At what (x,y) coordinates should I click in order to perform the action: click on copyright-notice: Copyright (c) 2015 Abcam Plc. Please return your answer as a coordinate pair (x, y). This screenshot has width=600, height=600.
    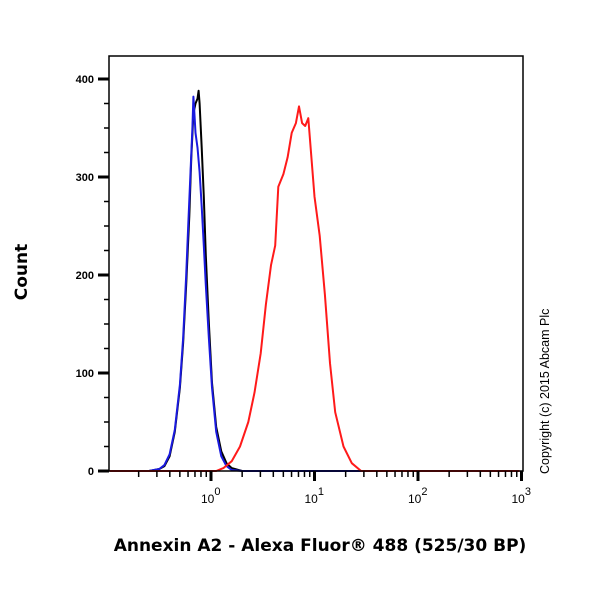
    Looking at the image, I should click on (545, 391).